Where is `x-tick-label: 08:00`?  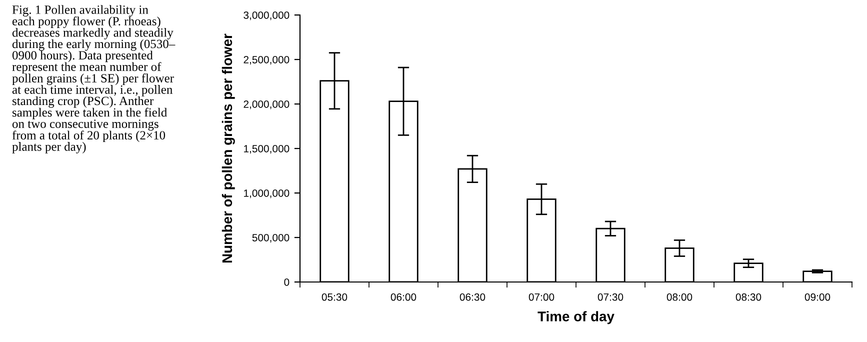
x-tick-label: 08:00 is located at coordinates (679, 297).